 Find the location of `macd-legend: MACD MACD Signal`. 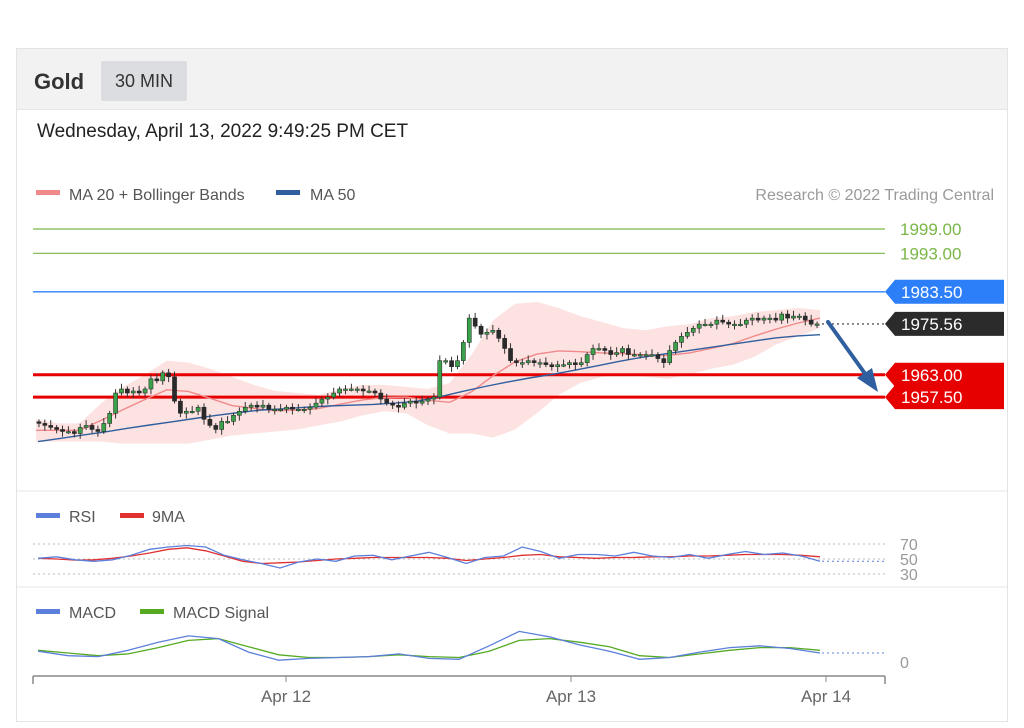

macd-legend: MACD MACD Signal is located at coordinates (152, 613).